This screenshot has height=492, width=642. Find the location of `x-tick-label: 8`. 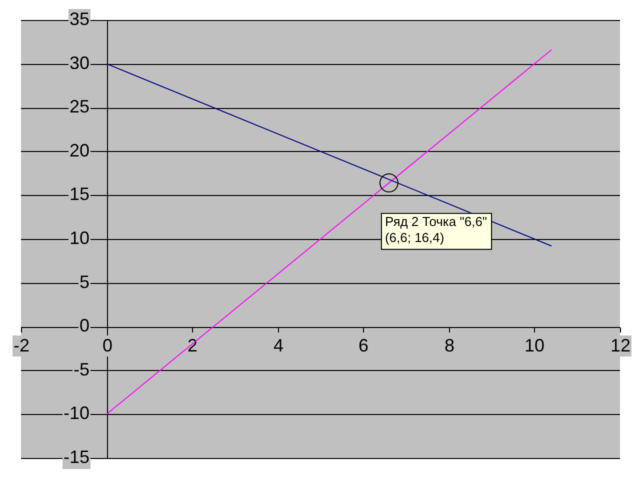

x-tick-label: 8 is located at coordinates (449, 345).